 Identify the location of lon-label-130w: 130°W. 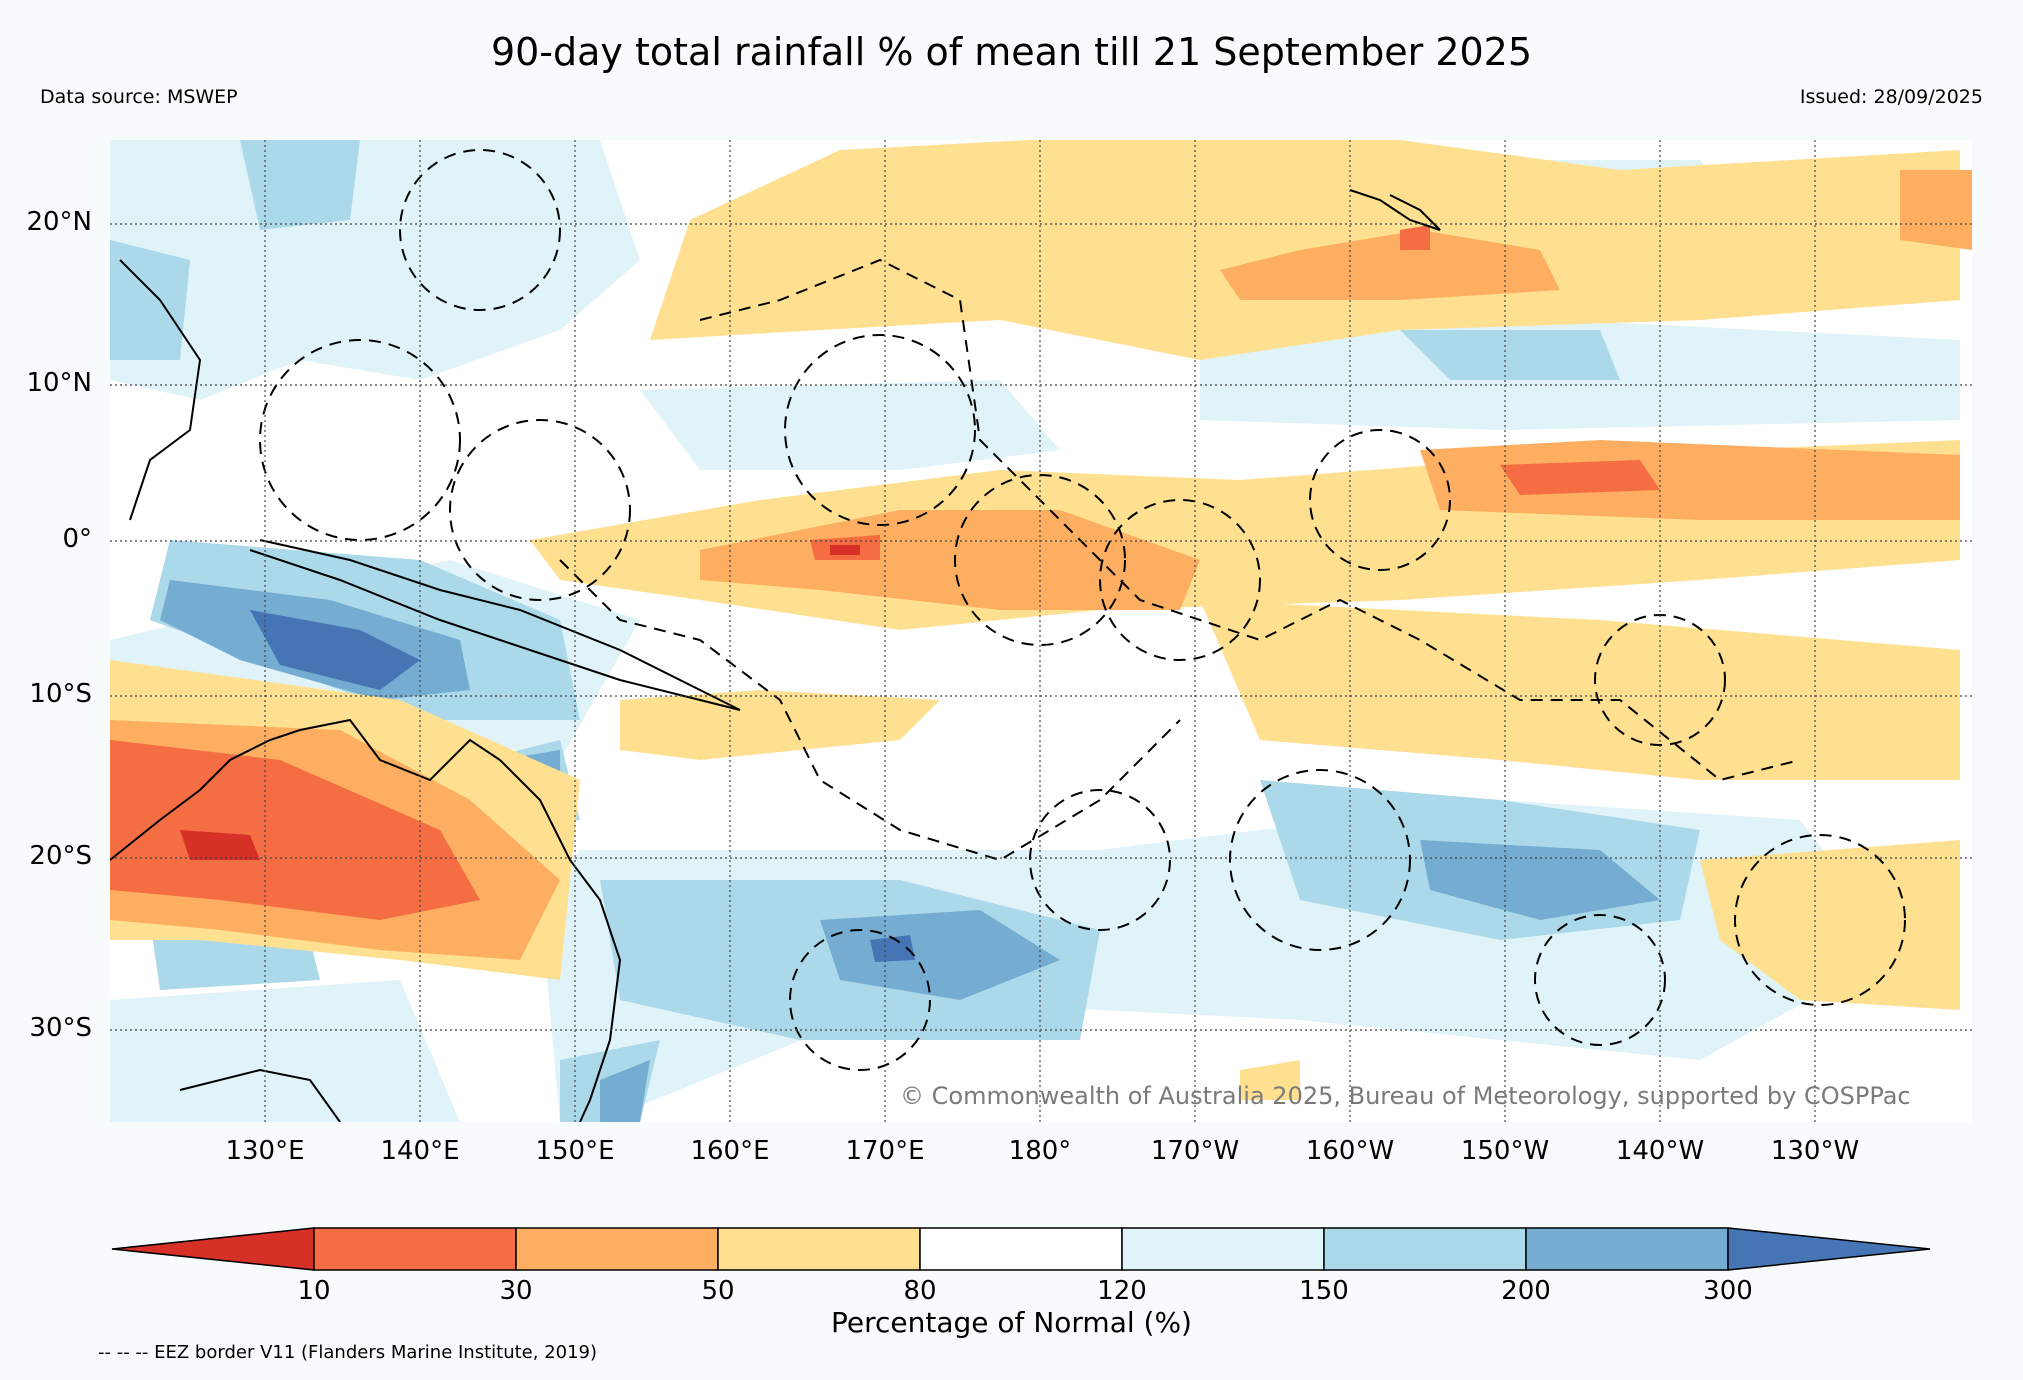
(1815, 1151).